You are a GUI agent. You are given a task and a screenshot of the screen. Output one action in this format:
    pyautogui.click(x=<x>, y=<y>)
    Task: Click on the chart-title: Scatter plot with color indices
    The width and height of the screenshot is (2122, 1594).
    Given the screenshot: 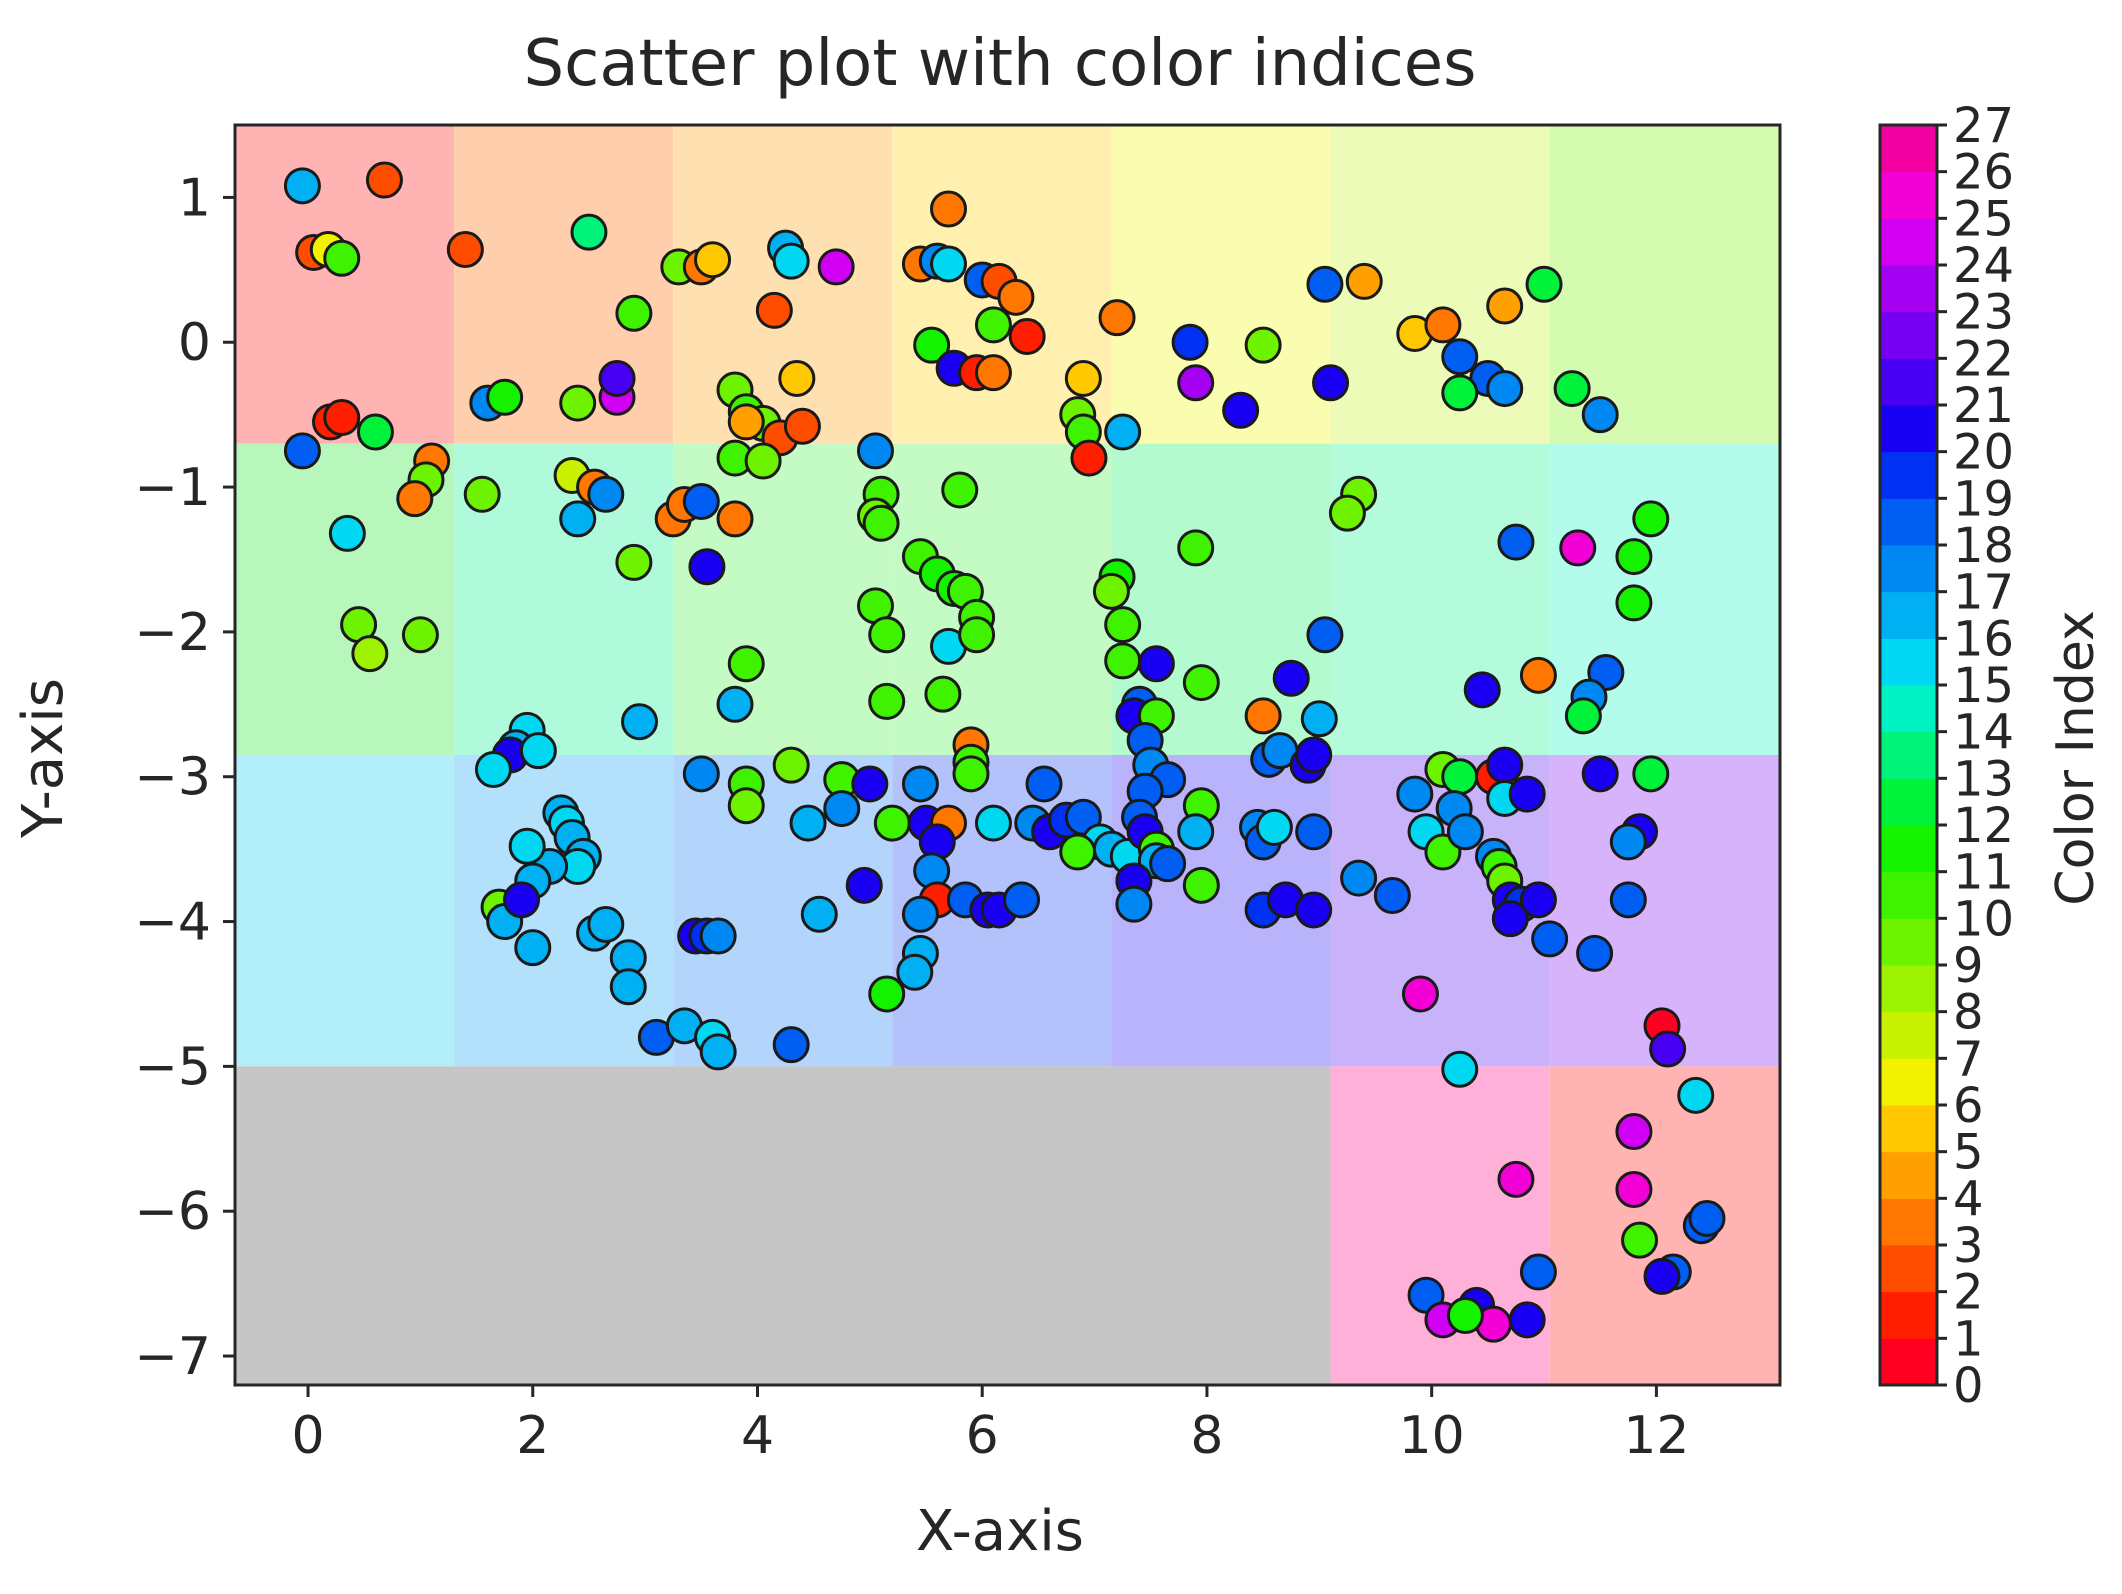 What is the action you would take?
    pyautogui.click(x=1000, y=64)
    